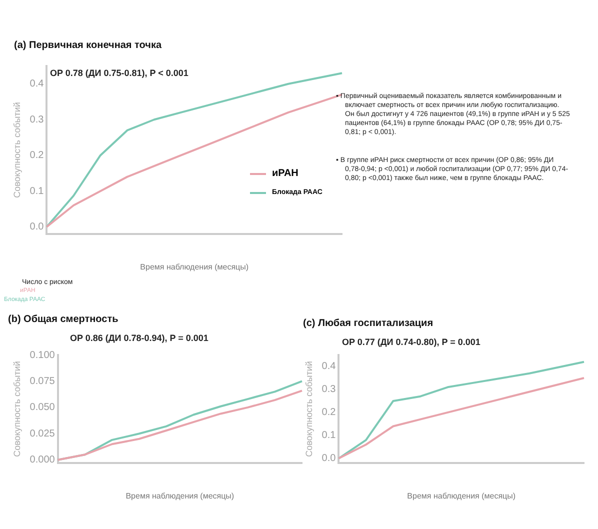 The width and height of the screenshot is (598, 529). I want to click on y-tick-label: 0.050, so click(43, 408).